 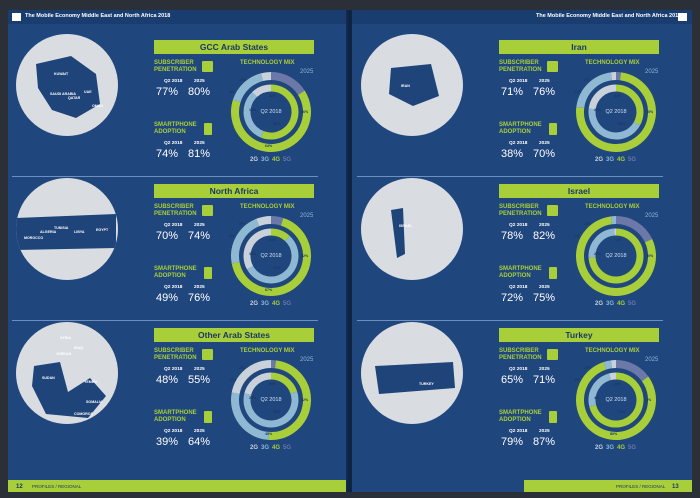 I want to click on section-divider, so click(x=510, y=320).